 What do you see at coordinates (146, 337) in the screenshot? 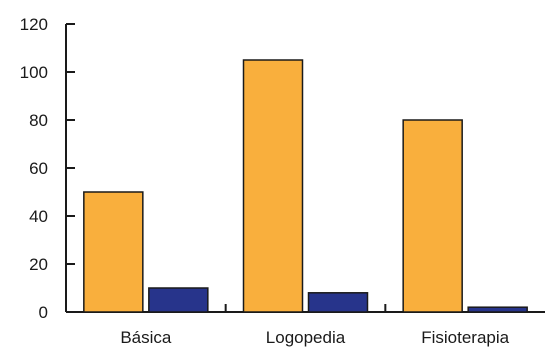
I see `x-category-label: Básica` at bounding box center [146, 337].